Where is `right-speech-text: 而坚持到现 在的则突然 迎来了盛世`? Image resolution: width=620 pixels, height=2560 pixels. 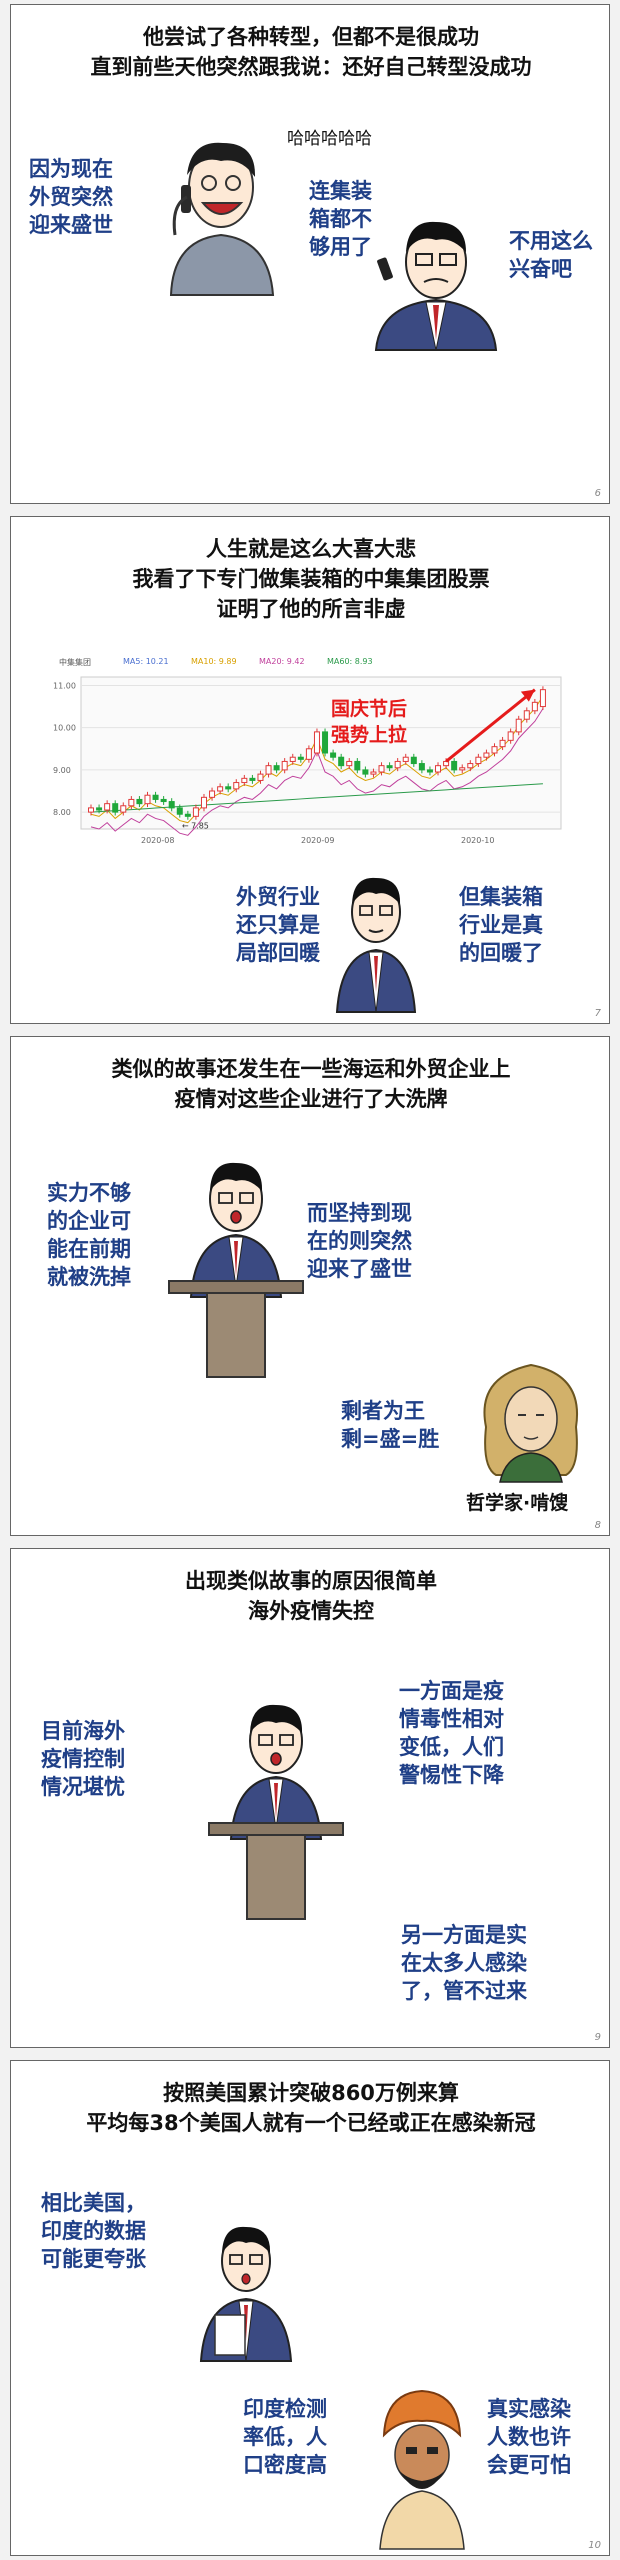
right-speech-text: 而坚持到现 在的则突然 迎来了盛世 is located at coordinates (359, 1241).